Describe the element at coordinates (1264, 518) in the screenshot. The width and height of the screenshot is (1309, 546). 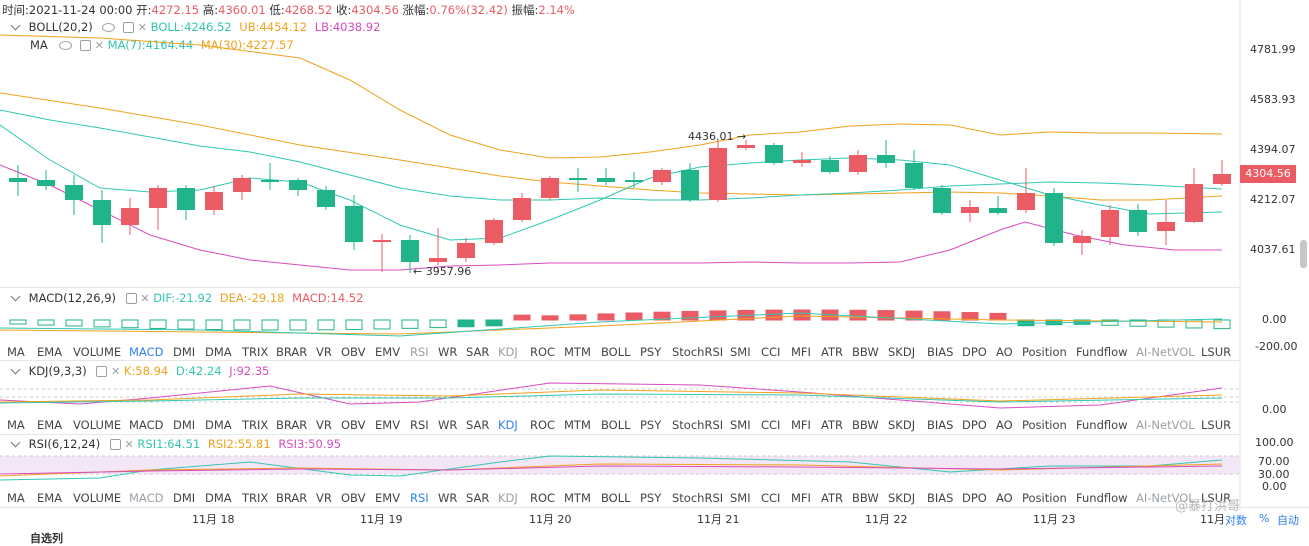
I see `percent-scale-toggle: %` at that location.